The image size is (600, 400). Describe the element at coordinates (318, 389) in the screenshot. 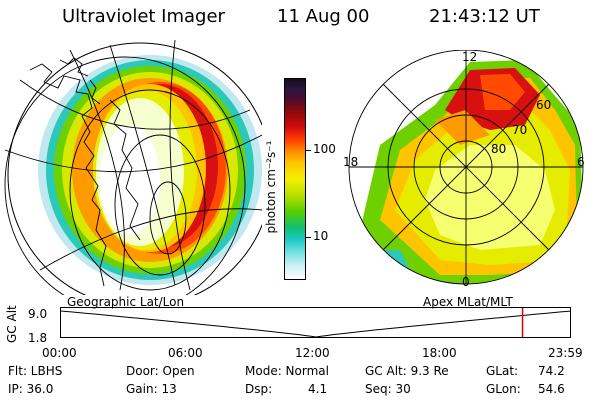

I see `status-dsp-value: 4.1` at that location.